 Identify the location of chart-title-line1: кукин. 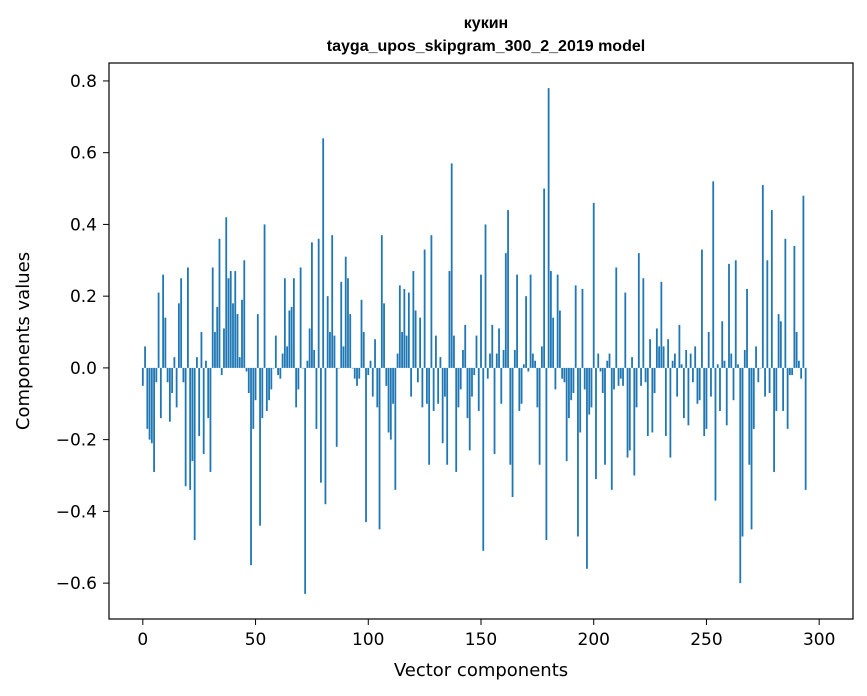
(486, 23).